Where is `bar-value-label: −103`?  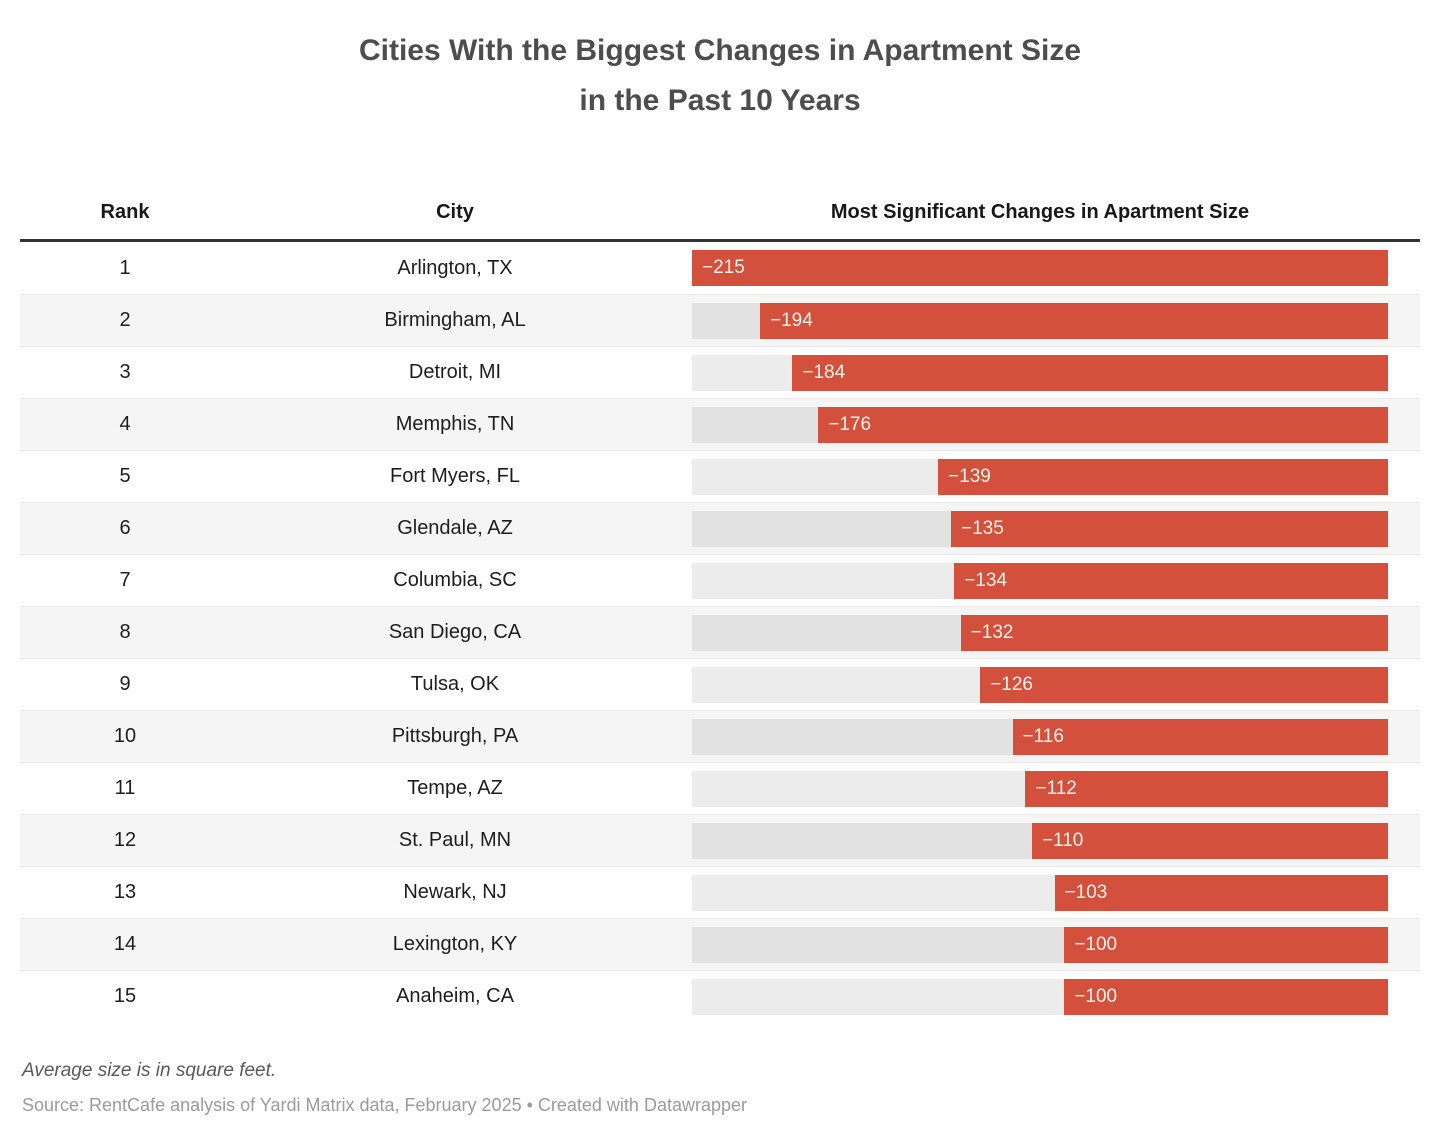
bar-value-label: −103 is located at coordinates (1086, 892).